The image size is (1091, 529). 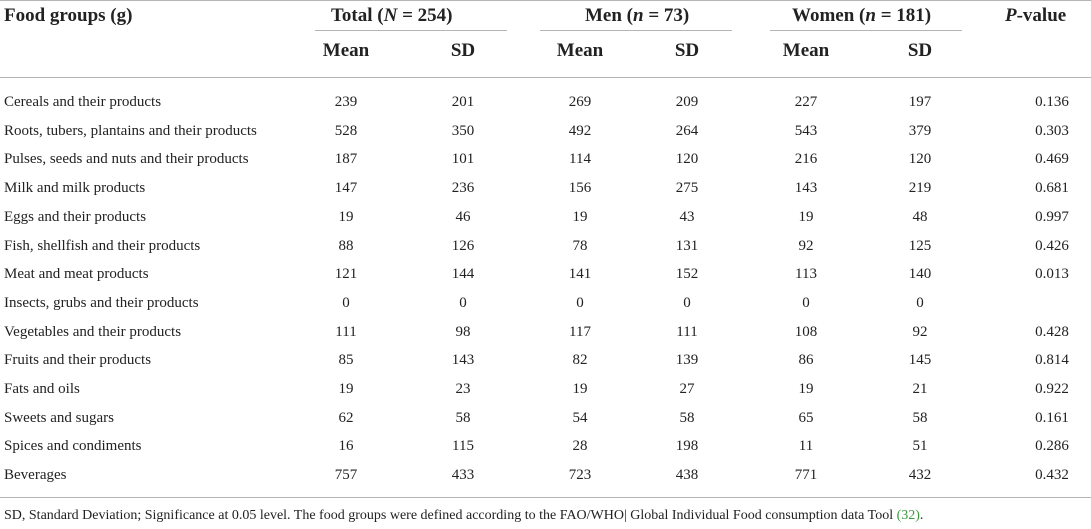 What do you see at coordinates (1052, 389) in the screenshot?
I see `cell-p-value: 0.922` at bounding box center [1052, 389].